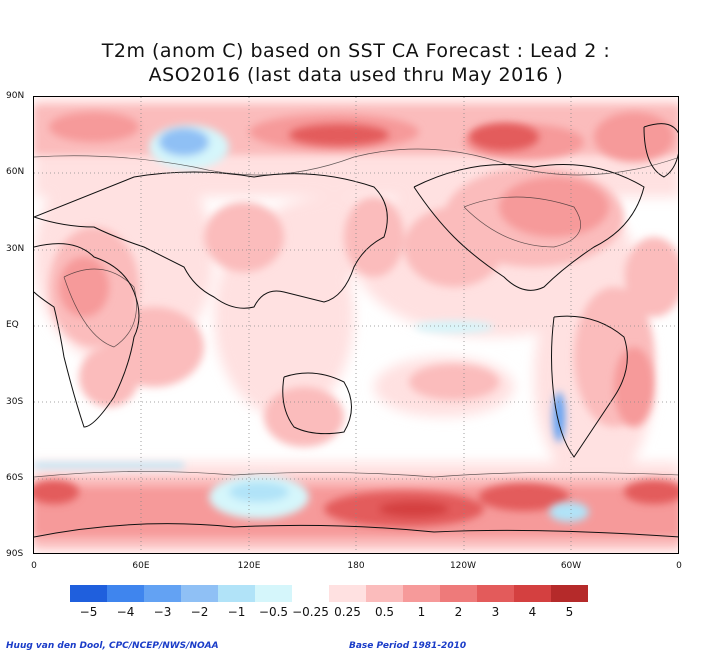 Image resolution: width=712 pixels, height=651 pixels. I want to click on lon-label-180: 180, so click(356, 566).